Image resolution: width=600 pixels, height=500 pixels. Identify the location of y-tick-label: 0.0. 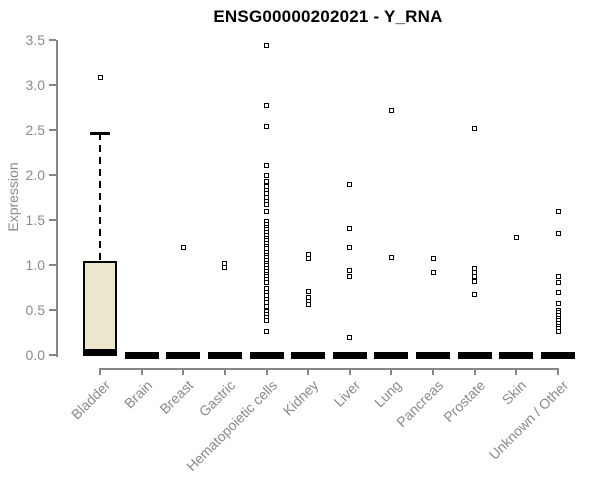
(35, 355).